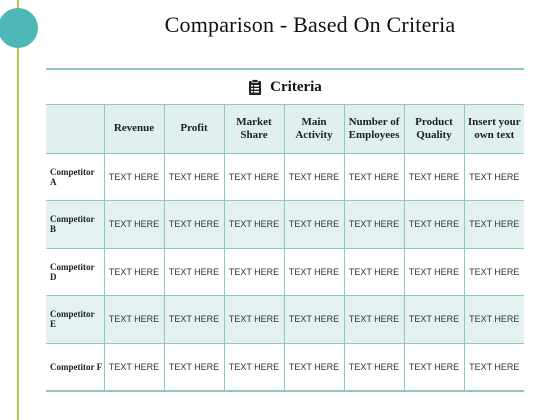 This screenshot has height=420, width=560. Describe the element at coordinates (75, 129) in the screenshot. I see `header-corner` at that location.